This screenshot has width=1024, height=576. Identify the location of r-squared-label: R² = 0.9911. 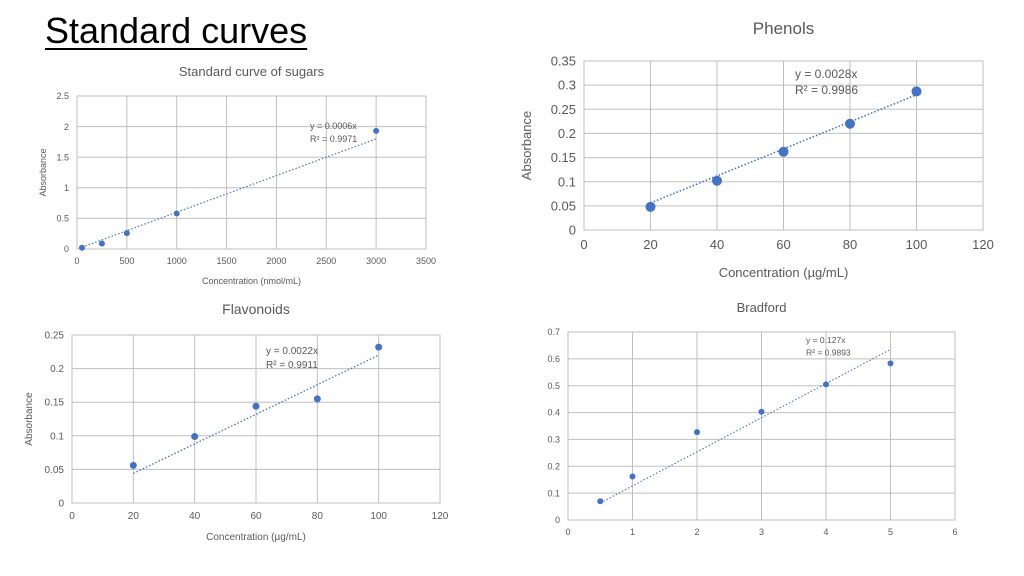
(292, 365).